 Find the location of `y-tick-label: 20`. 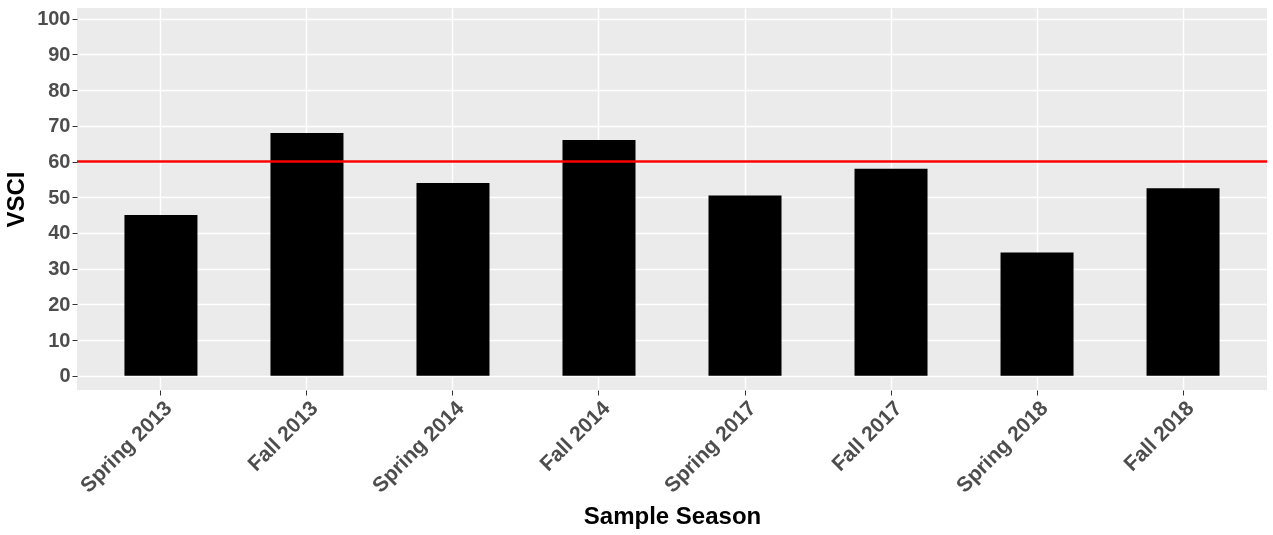

y-tick-label: 20 is located at coordinates (59, 303).